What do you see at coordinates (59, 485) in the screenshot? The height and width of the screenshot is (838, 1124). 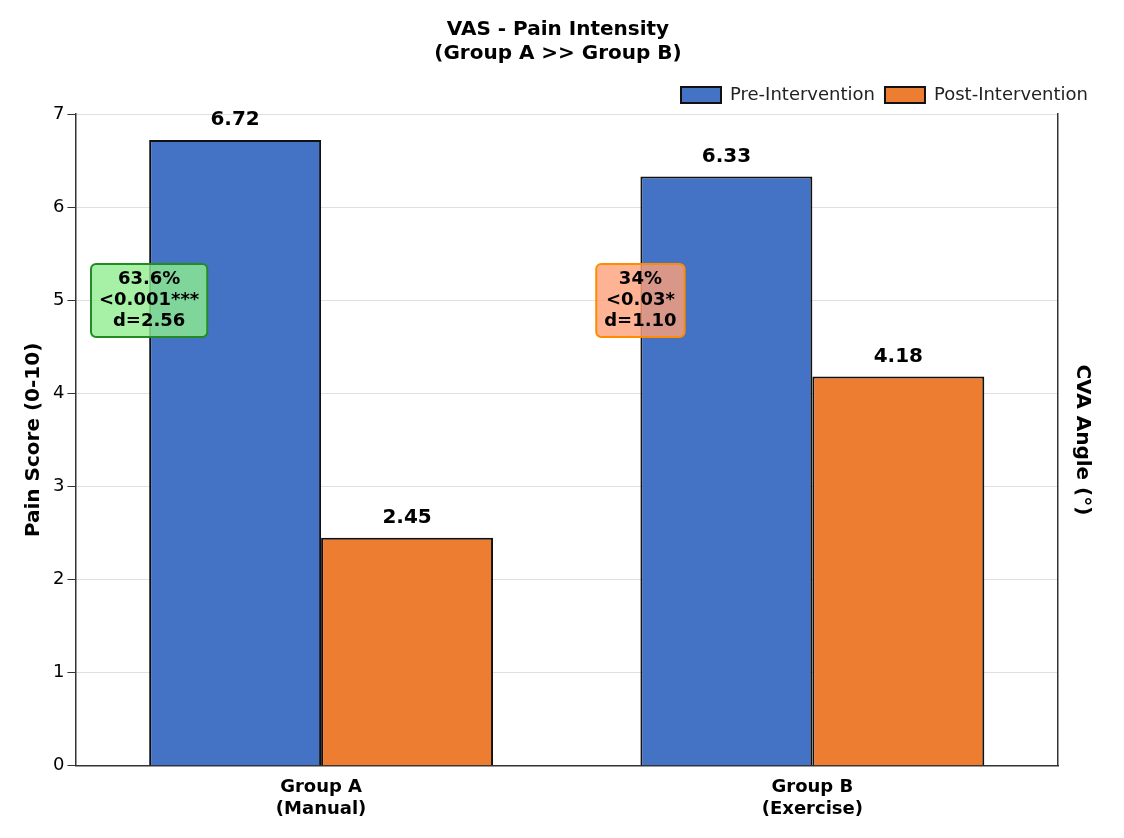 I see `y-tick-label: 3` at bounding box center [59, 485].